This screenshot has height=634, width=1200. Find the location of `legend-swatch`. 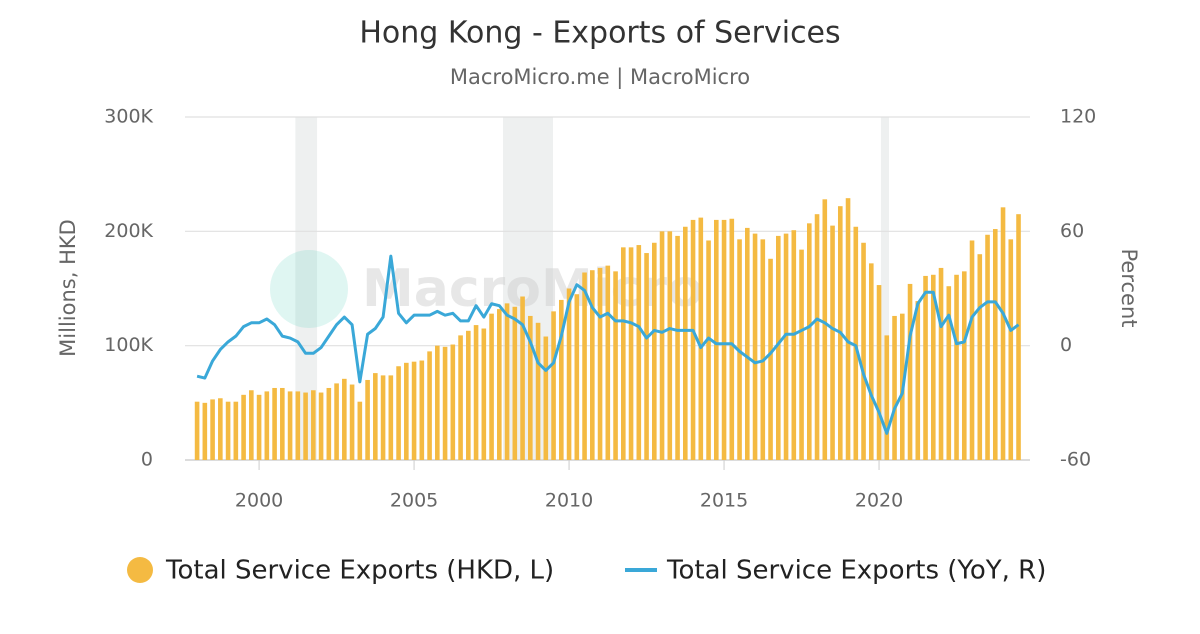

legend-swatch is located at coordinates (140, 570).